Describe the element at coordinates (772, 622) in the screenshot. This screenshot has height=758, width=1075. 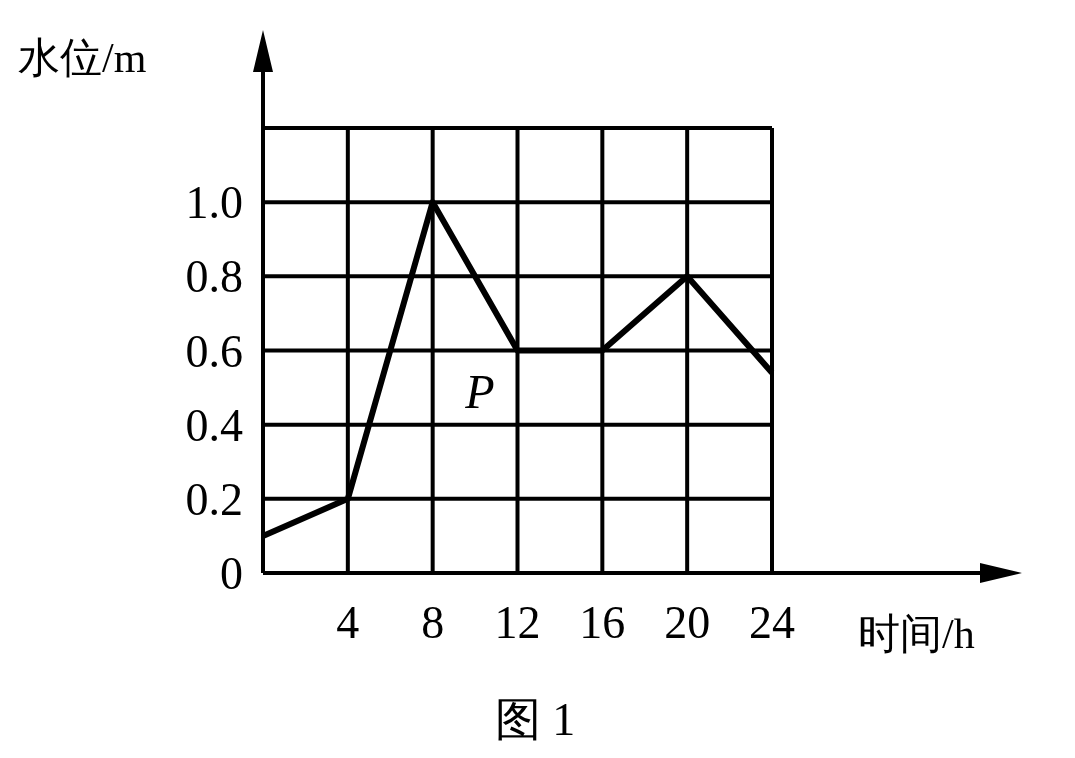
I see `x-tick: 24` at that location.